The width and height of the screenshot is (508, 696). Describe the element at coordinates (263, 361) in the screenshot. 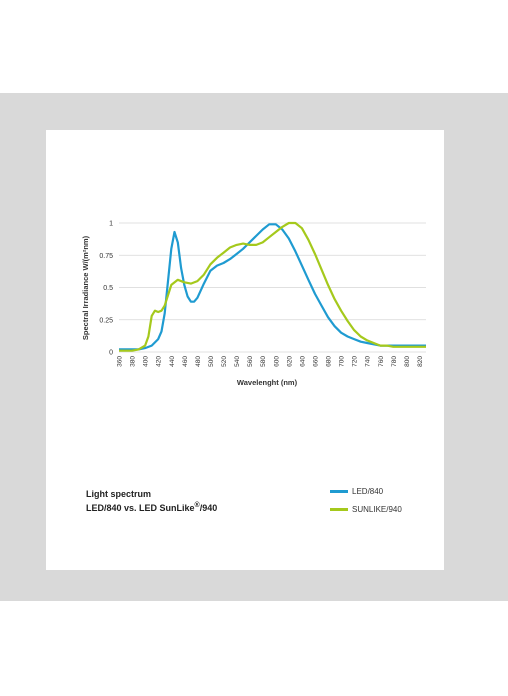

I see `x-tick-label: 580` at that location.